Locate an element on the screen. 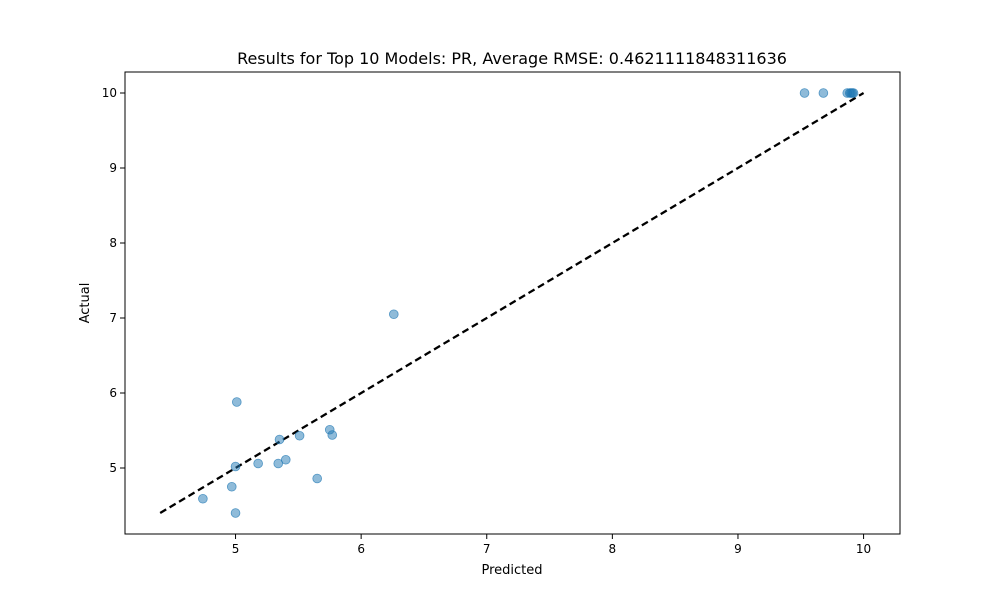 Image resolution: width=1000 pixels, height=600 pixels. y-axis-label: Actual is located at coordinates (85, 303).